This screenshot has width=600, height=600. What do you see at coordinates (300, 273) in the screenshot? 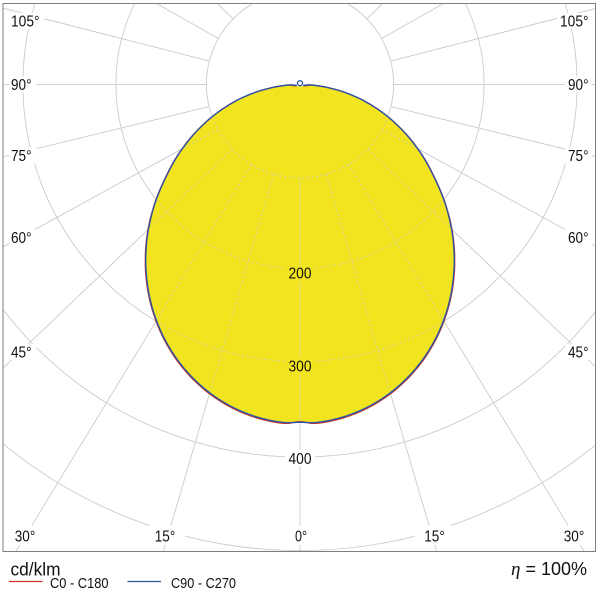
I see `svg-text: 200` at bounding box center [300, 273].